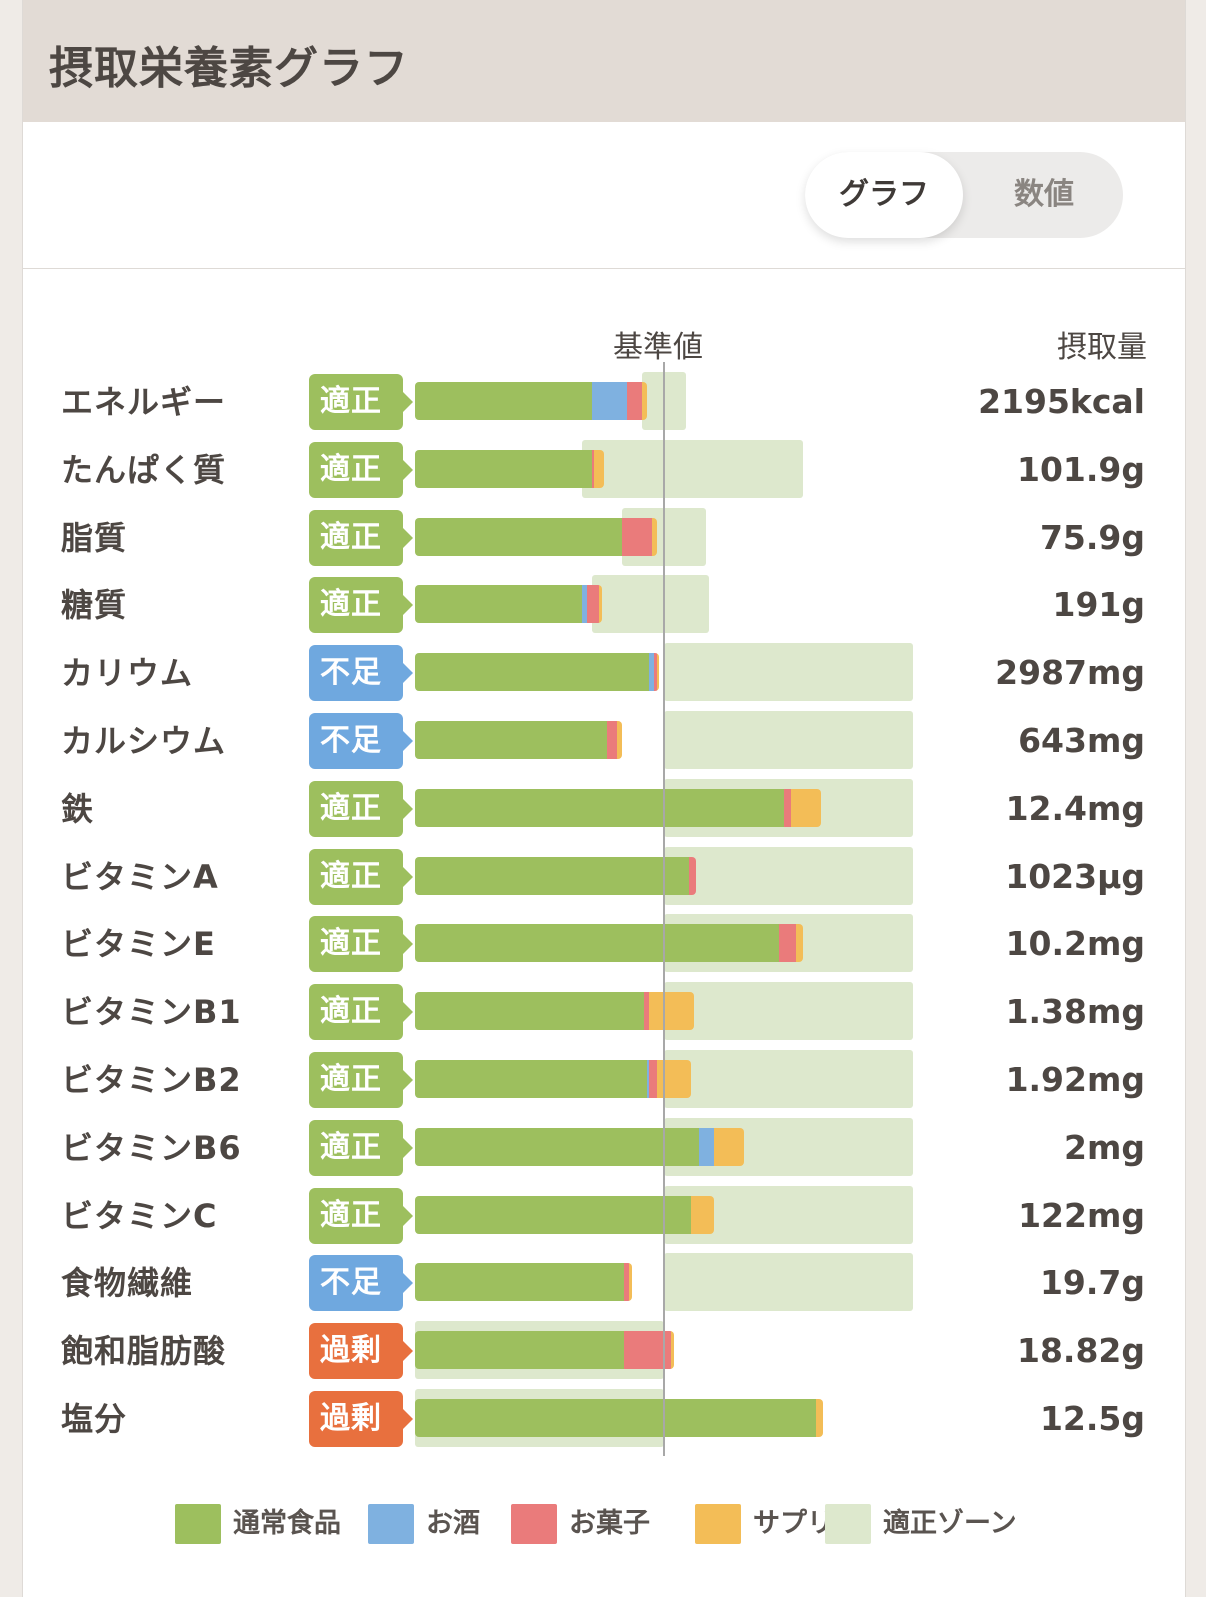 The image size is (1206, 1597). I want to click on nutrient-row: 脂質 適正 75.9g, so click(604, 537).